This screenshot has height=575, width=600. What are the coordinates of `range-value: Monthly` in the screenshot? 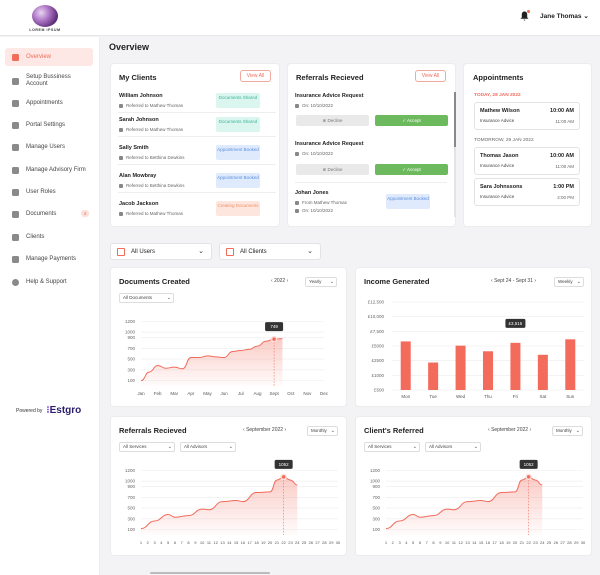 It's located at (564, 430).